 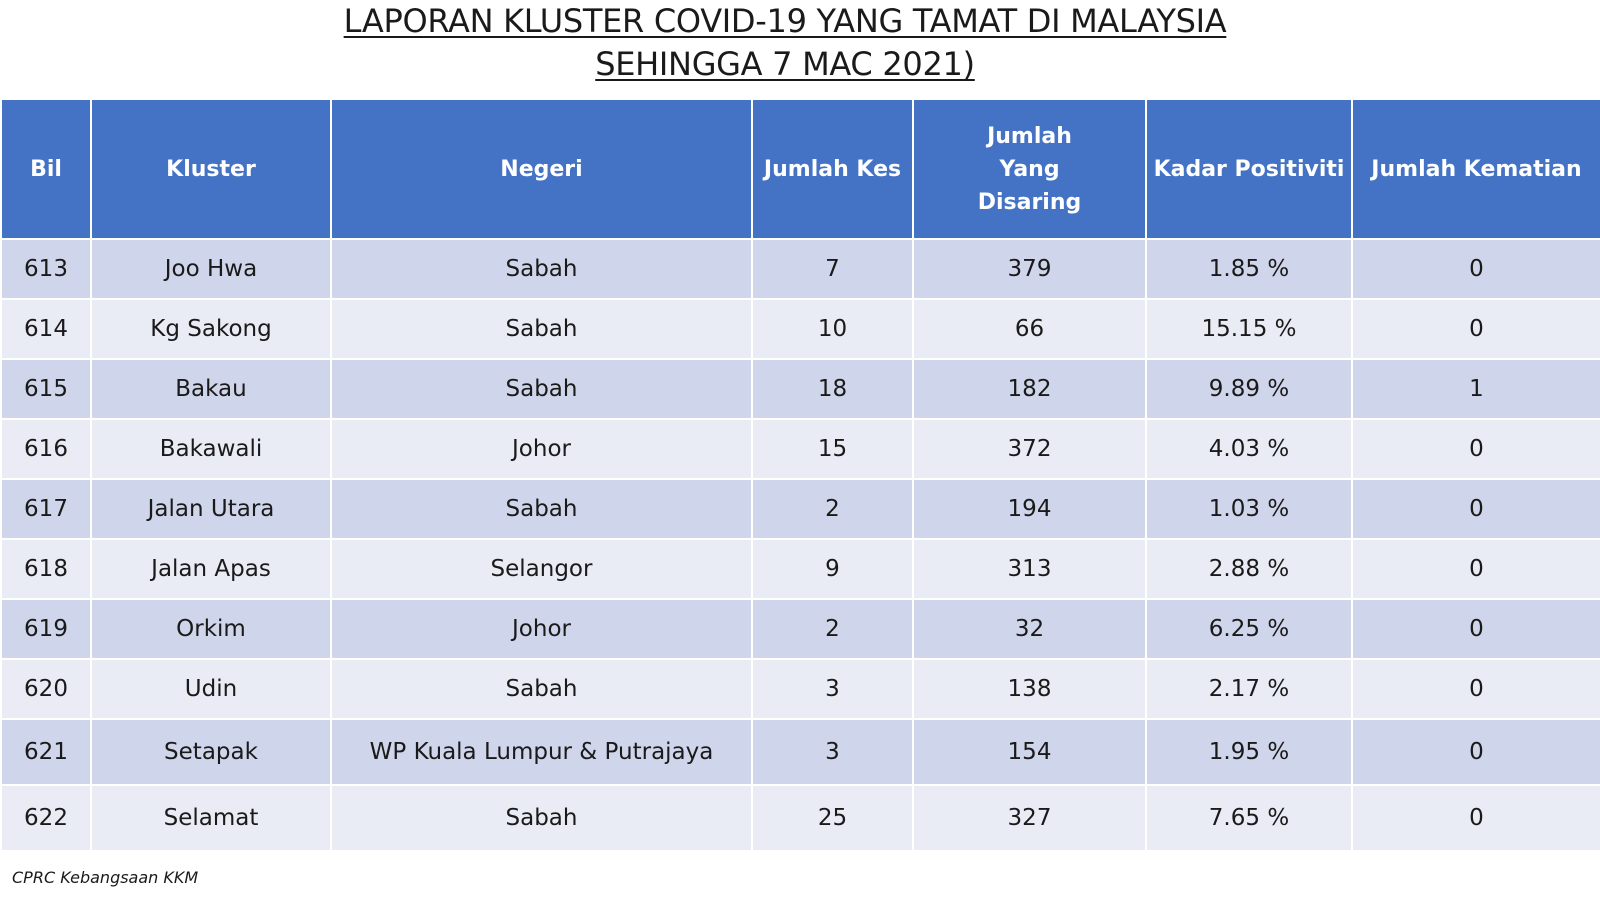 I want to click on header-negeri: Negeri, so click(x=541, y=169).